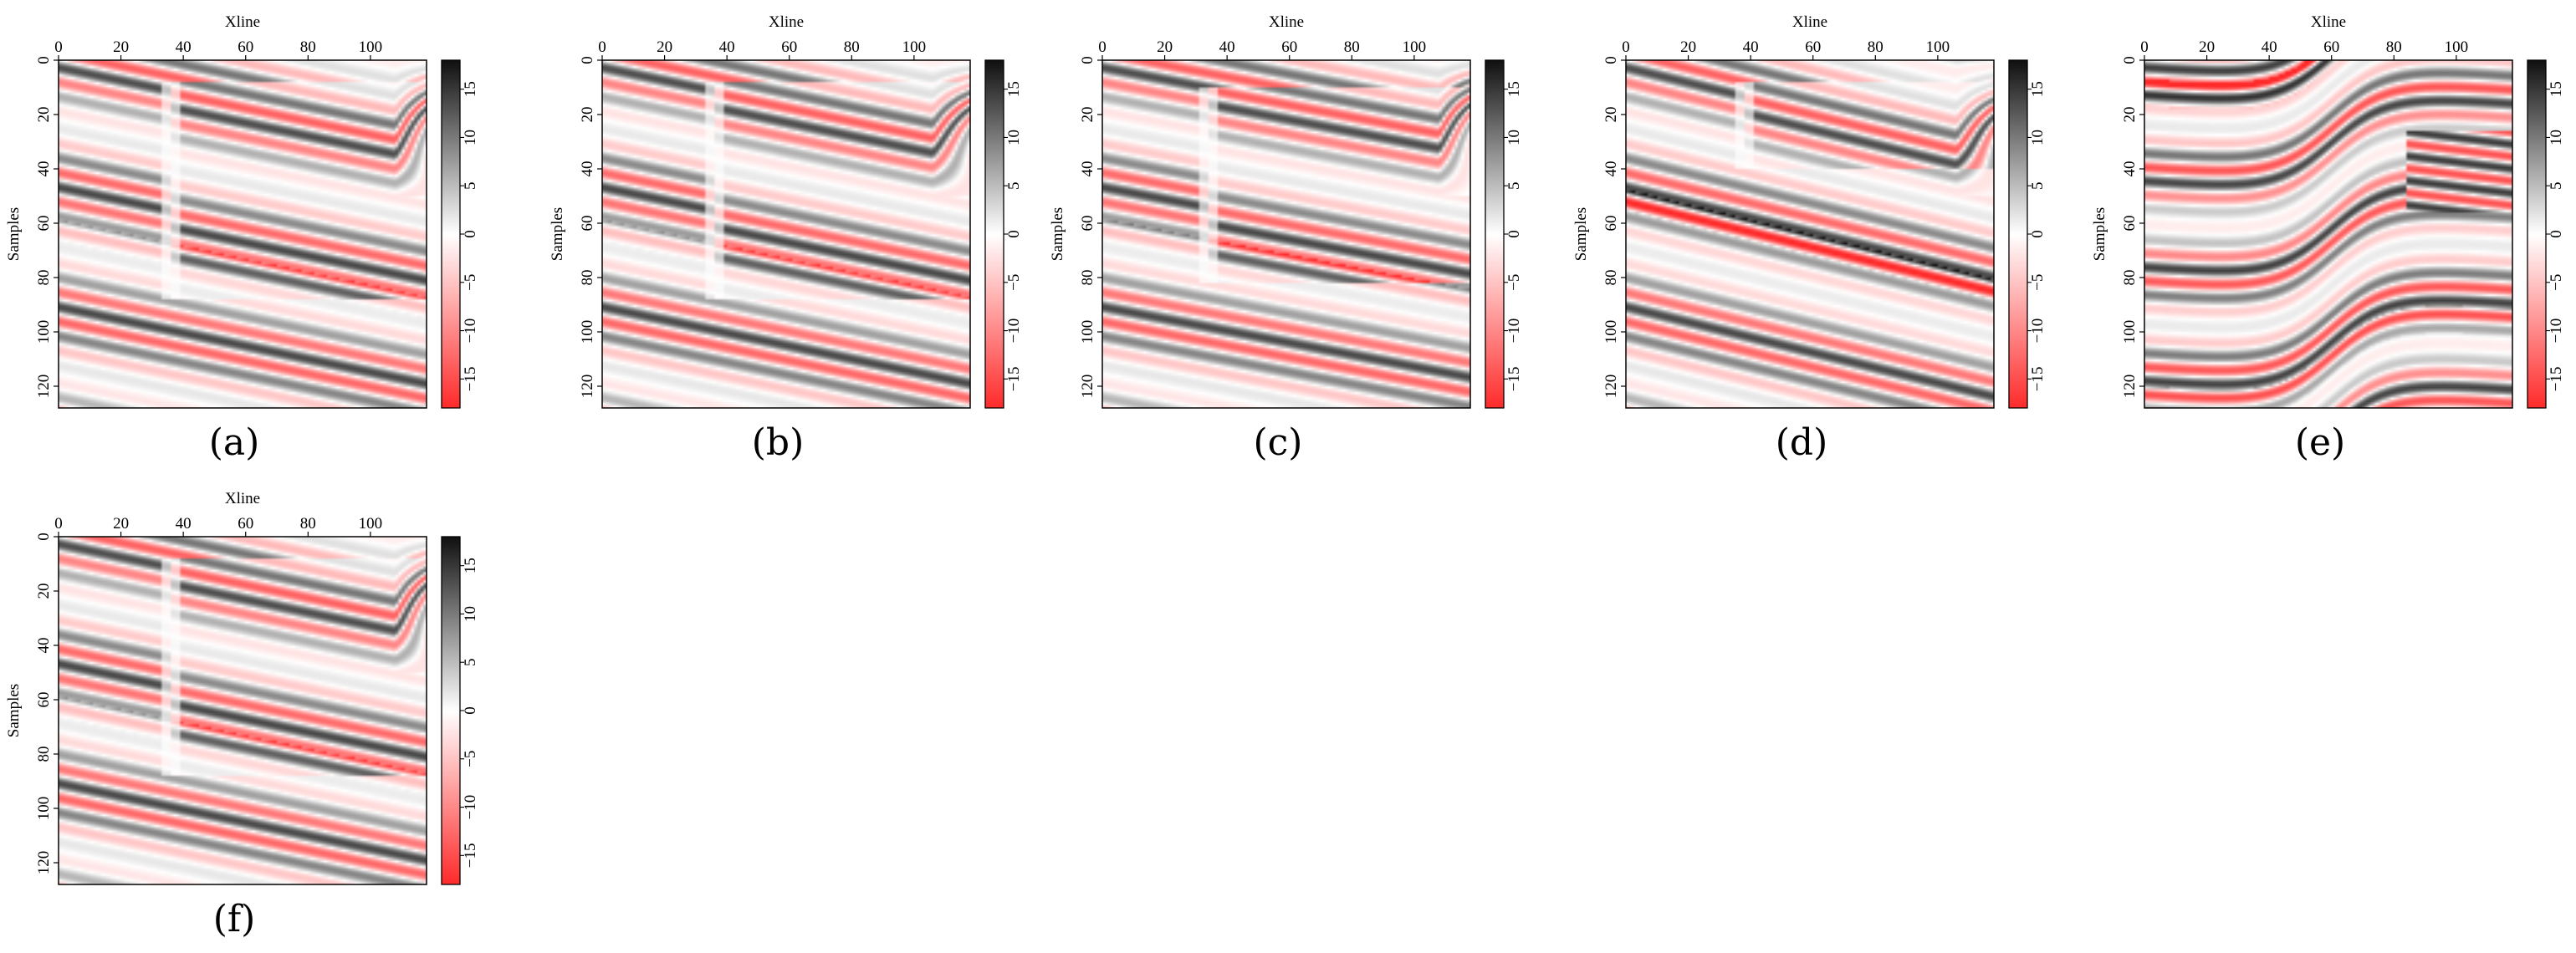 The image size is (2576, 953). Describe the element at coordinates (1014, 331) in the screenshot. I see `panel-b-cbar-tick-label-5: −10` at that location.